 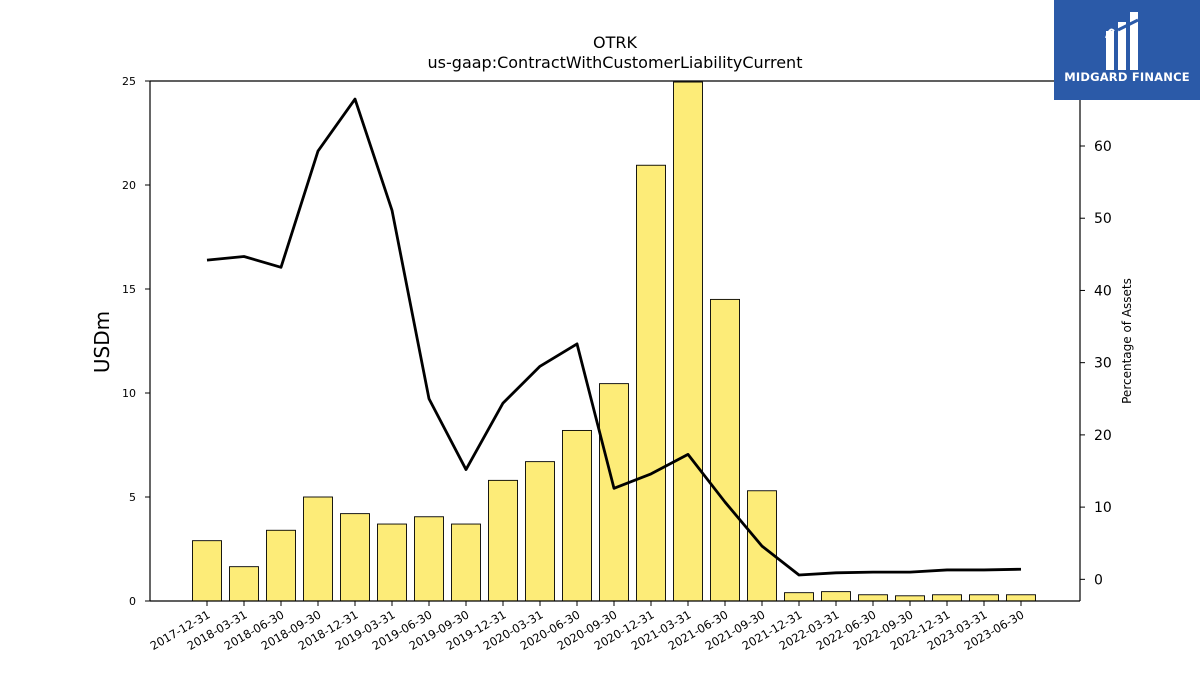 I want to click on midgard-finance-logo: MIDGARD FINANCE, so click(x=1127, y=50).